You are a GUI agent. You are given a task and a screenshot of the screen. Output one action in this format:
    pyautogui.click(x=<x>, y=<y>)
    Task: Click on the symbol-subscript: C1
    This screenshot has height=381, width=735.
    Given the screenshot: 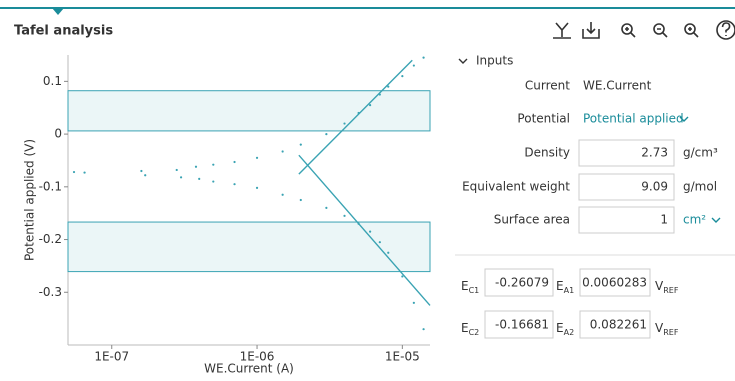 What is the action you would take?
    pyautogui.click(x=474, y=290)
    